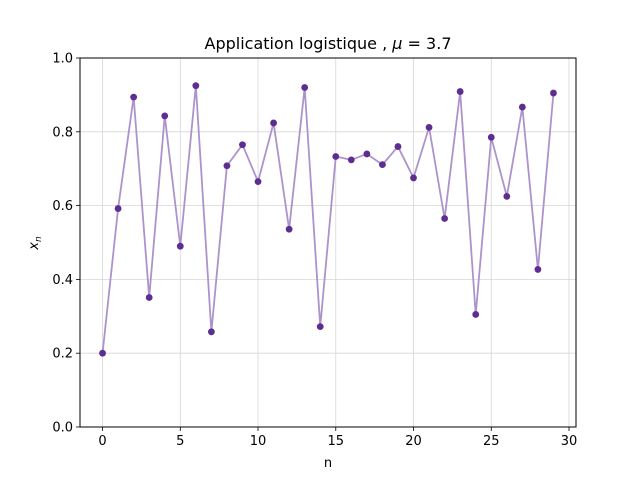  Describe the element at coordinates (491, 441) in the screenshot. I see `x-tick-label: 25` at that location.